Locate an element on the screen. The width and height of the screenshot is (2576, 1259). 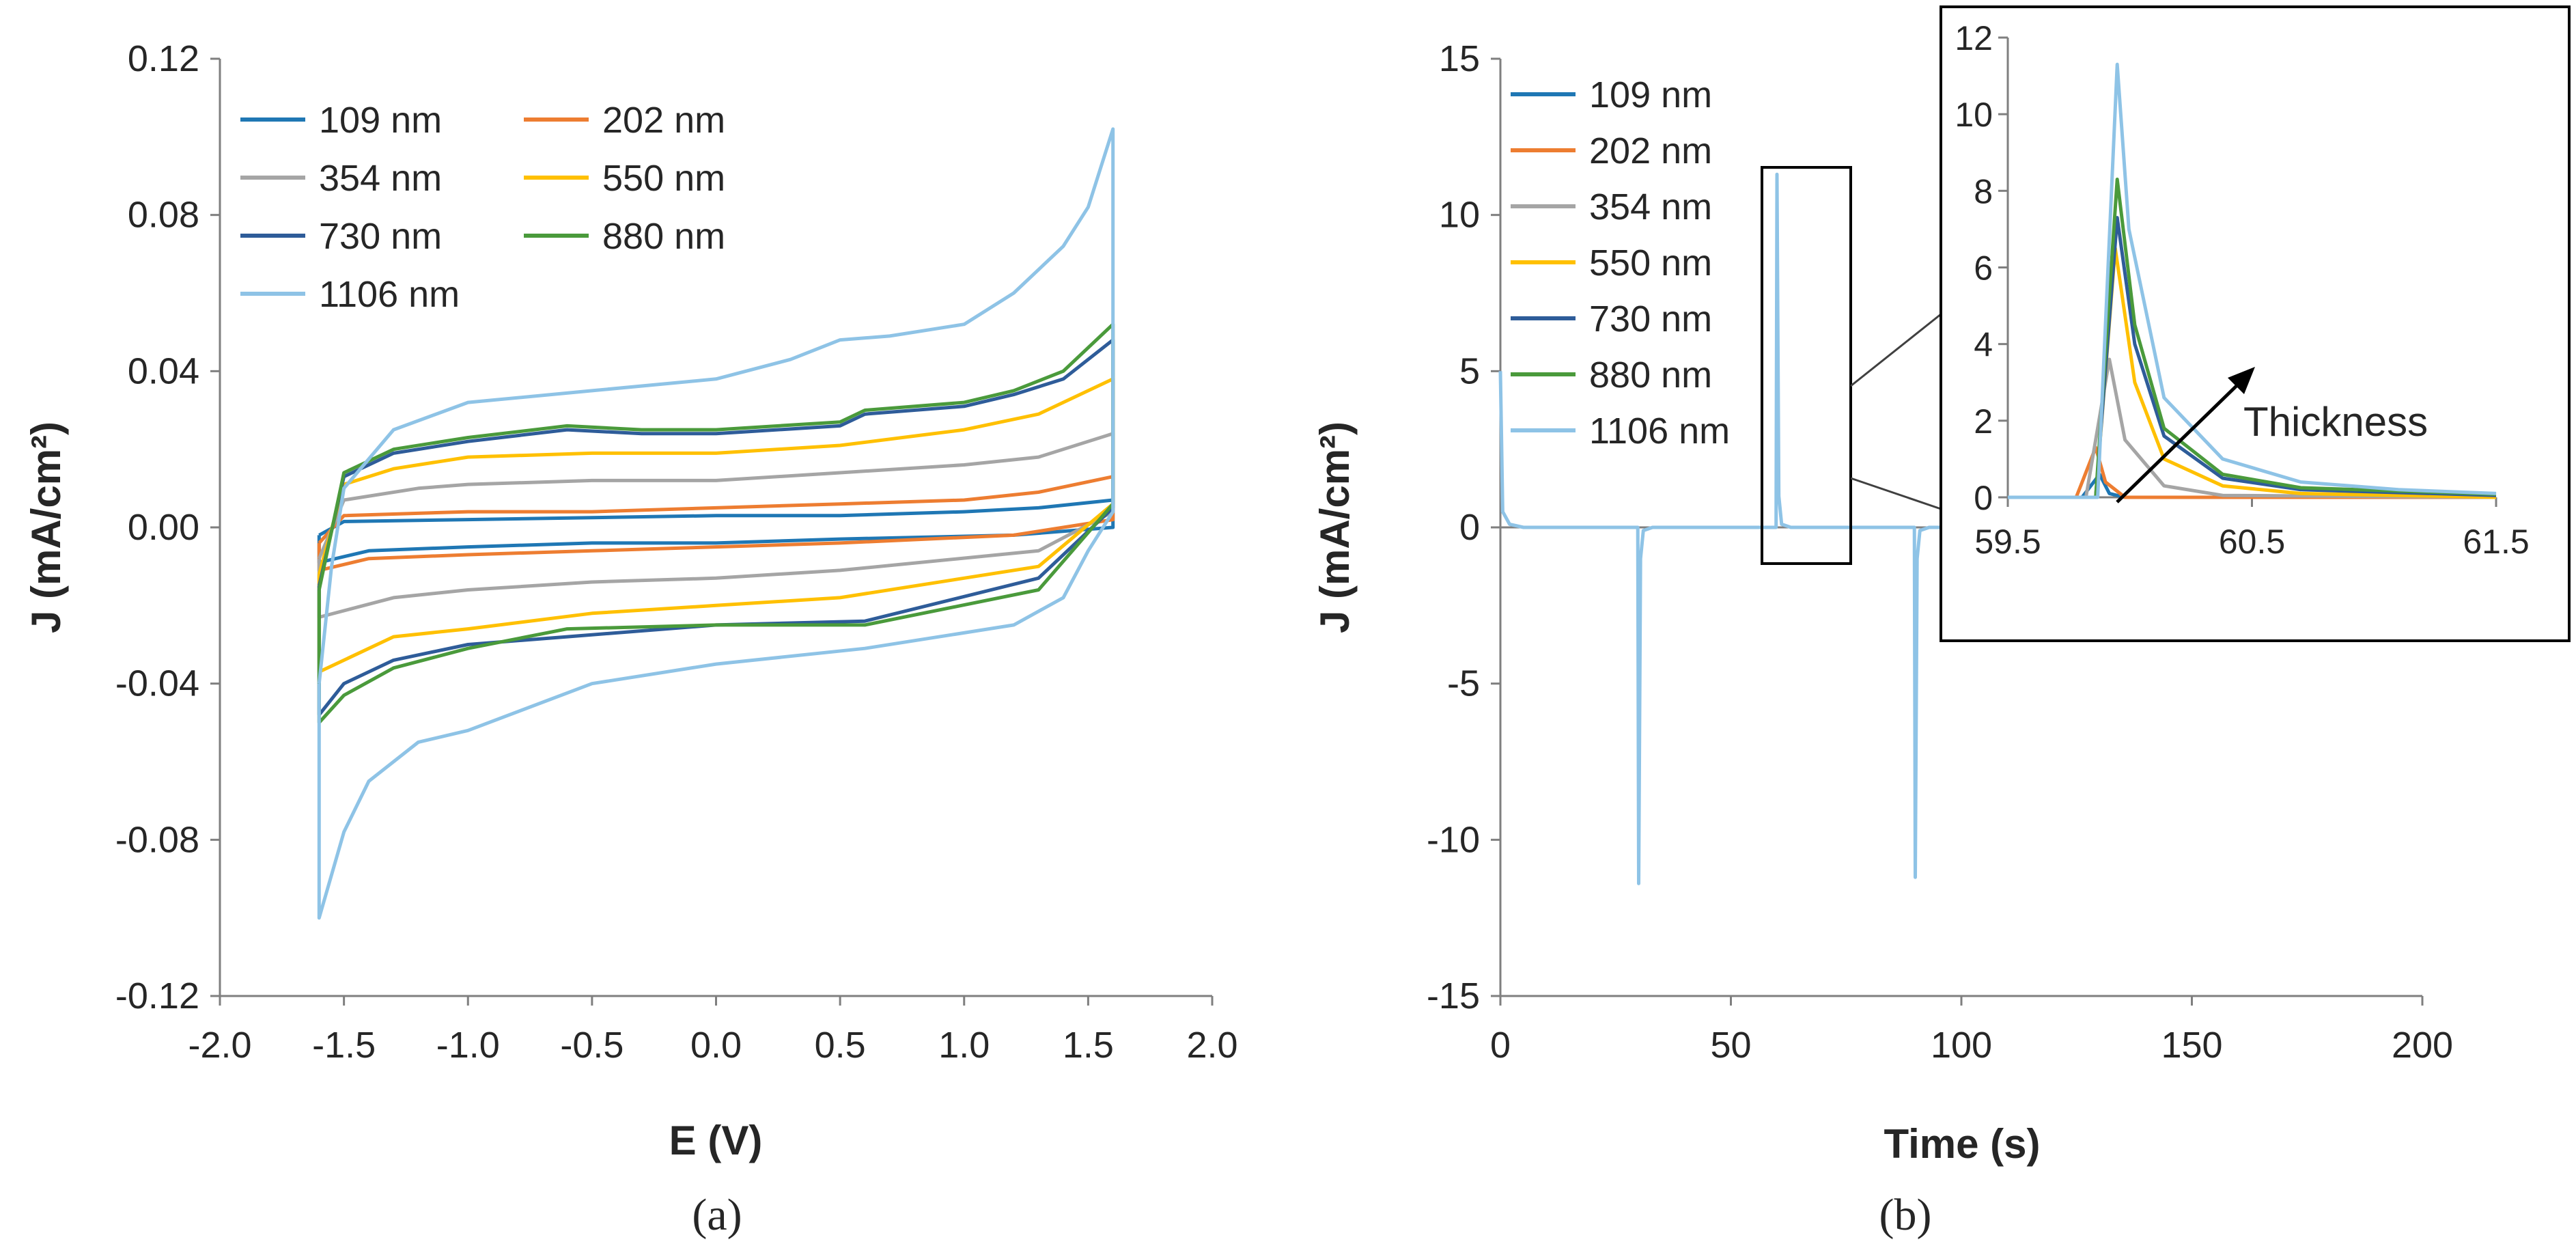
panel-a-caption: (a) is located at coordinates (717, 1215).